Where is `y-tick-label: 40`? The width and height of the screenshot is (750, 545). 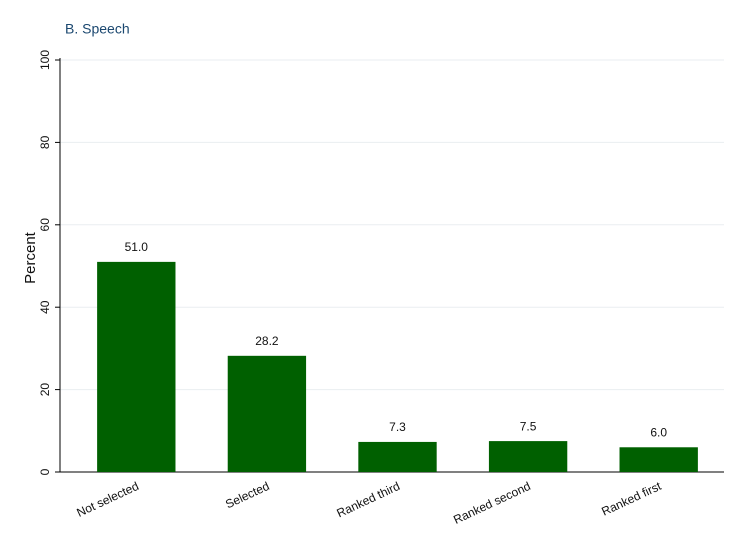
y-tick-label: 40 is located at coordinates (45, 307).